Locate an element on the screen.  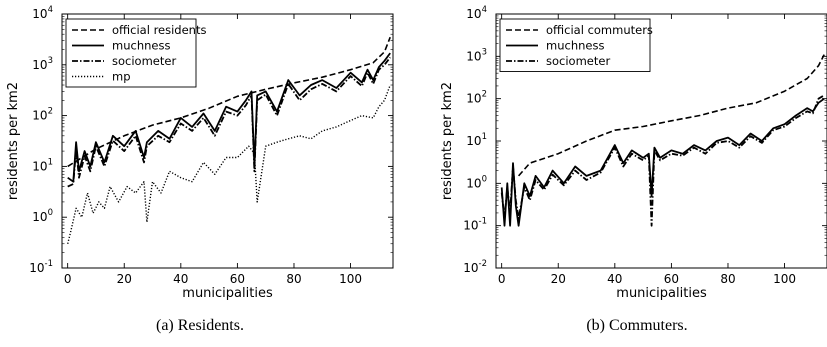
series-line-official-commuters is located at coordinates (671, 115).